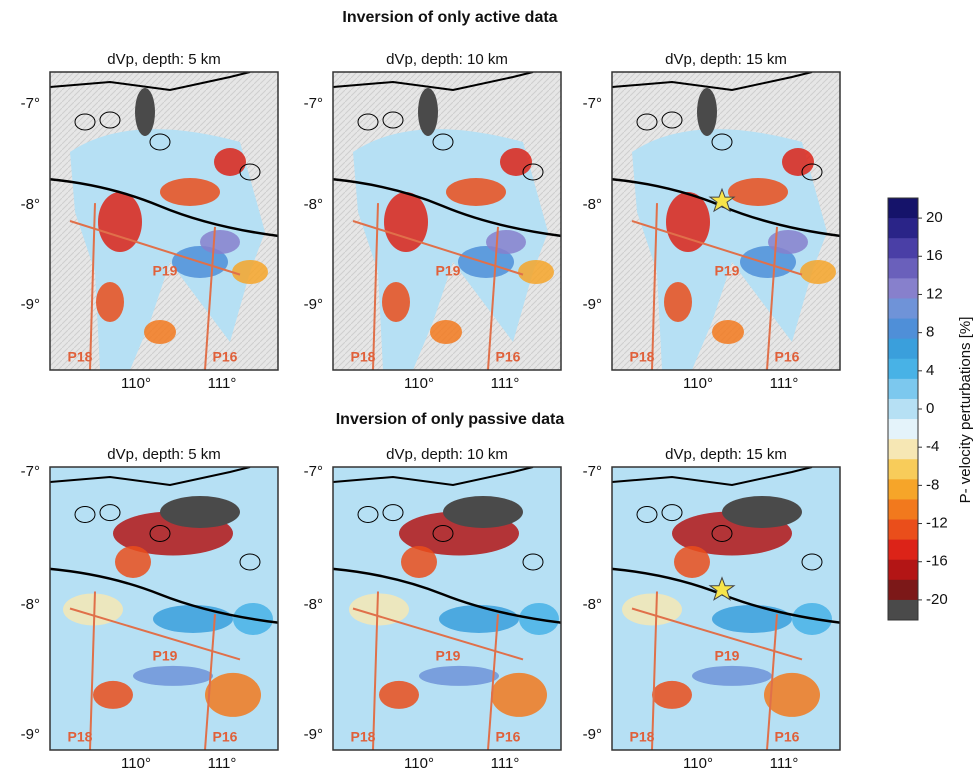  What do you see at coordinates (930, 370) in the screenshot?
I see `colorbar-tick-label: 4` at bounding box center [930, 370].